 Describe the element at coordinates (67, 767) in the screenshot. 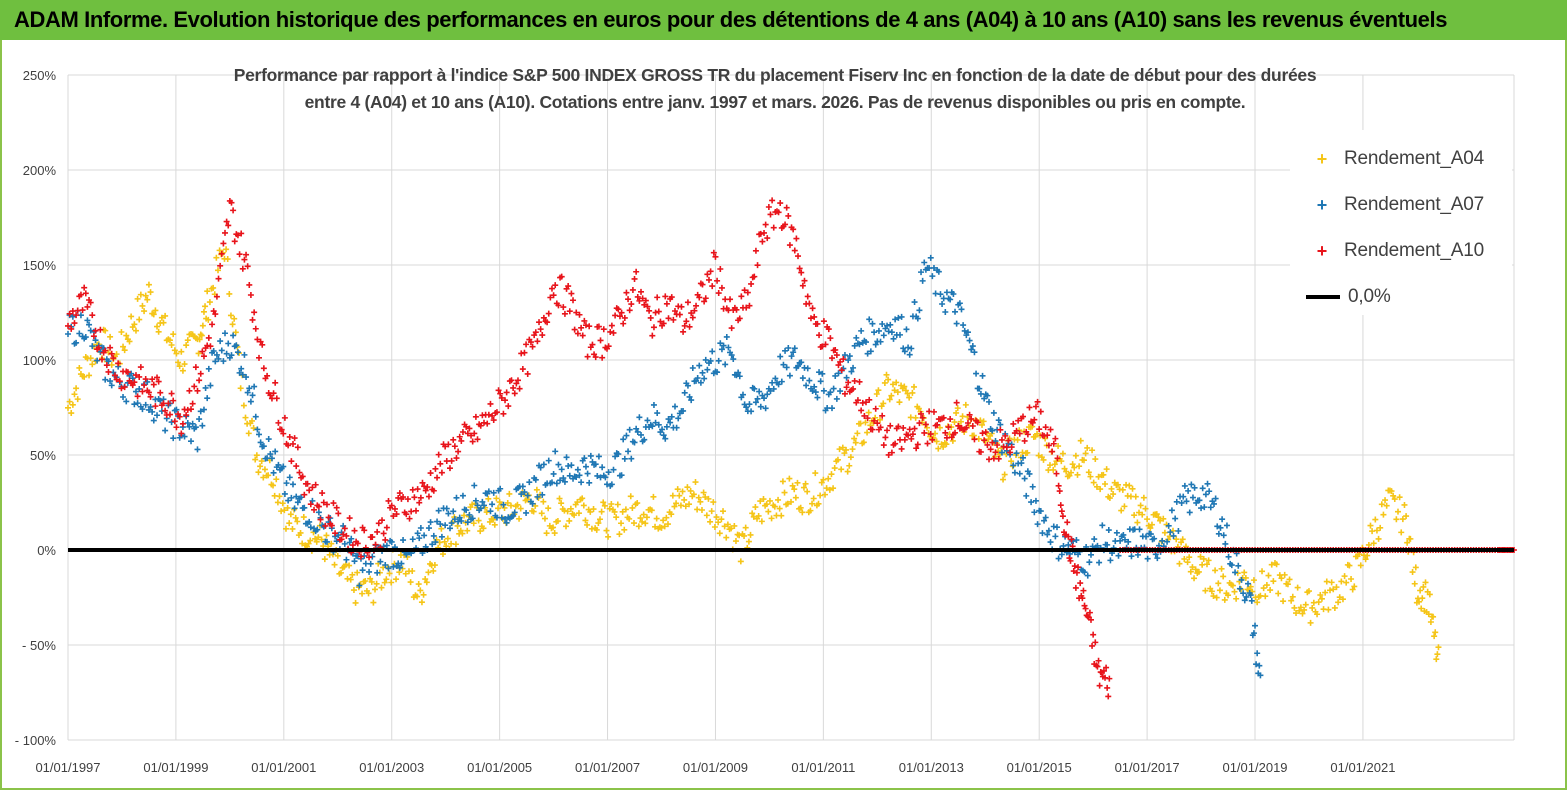

I see `x-tick-label: 01/01/1997` at that location.